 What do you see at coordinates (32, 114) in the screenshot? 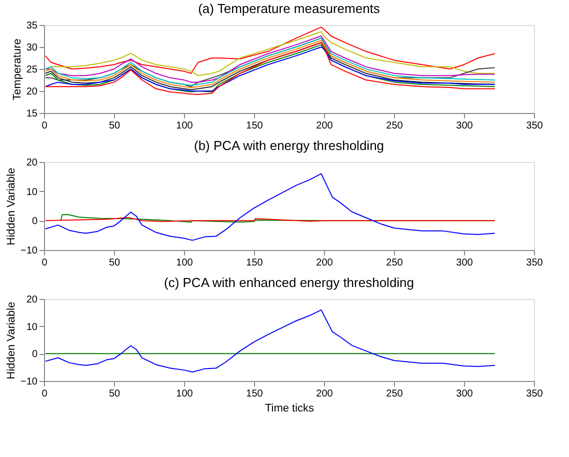
I see `y-tick-label: 15` at bounding box center [32, 114].